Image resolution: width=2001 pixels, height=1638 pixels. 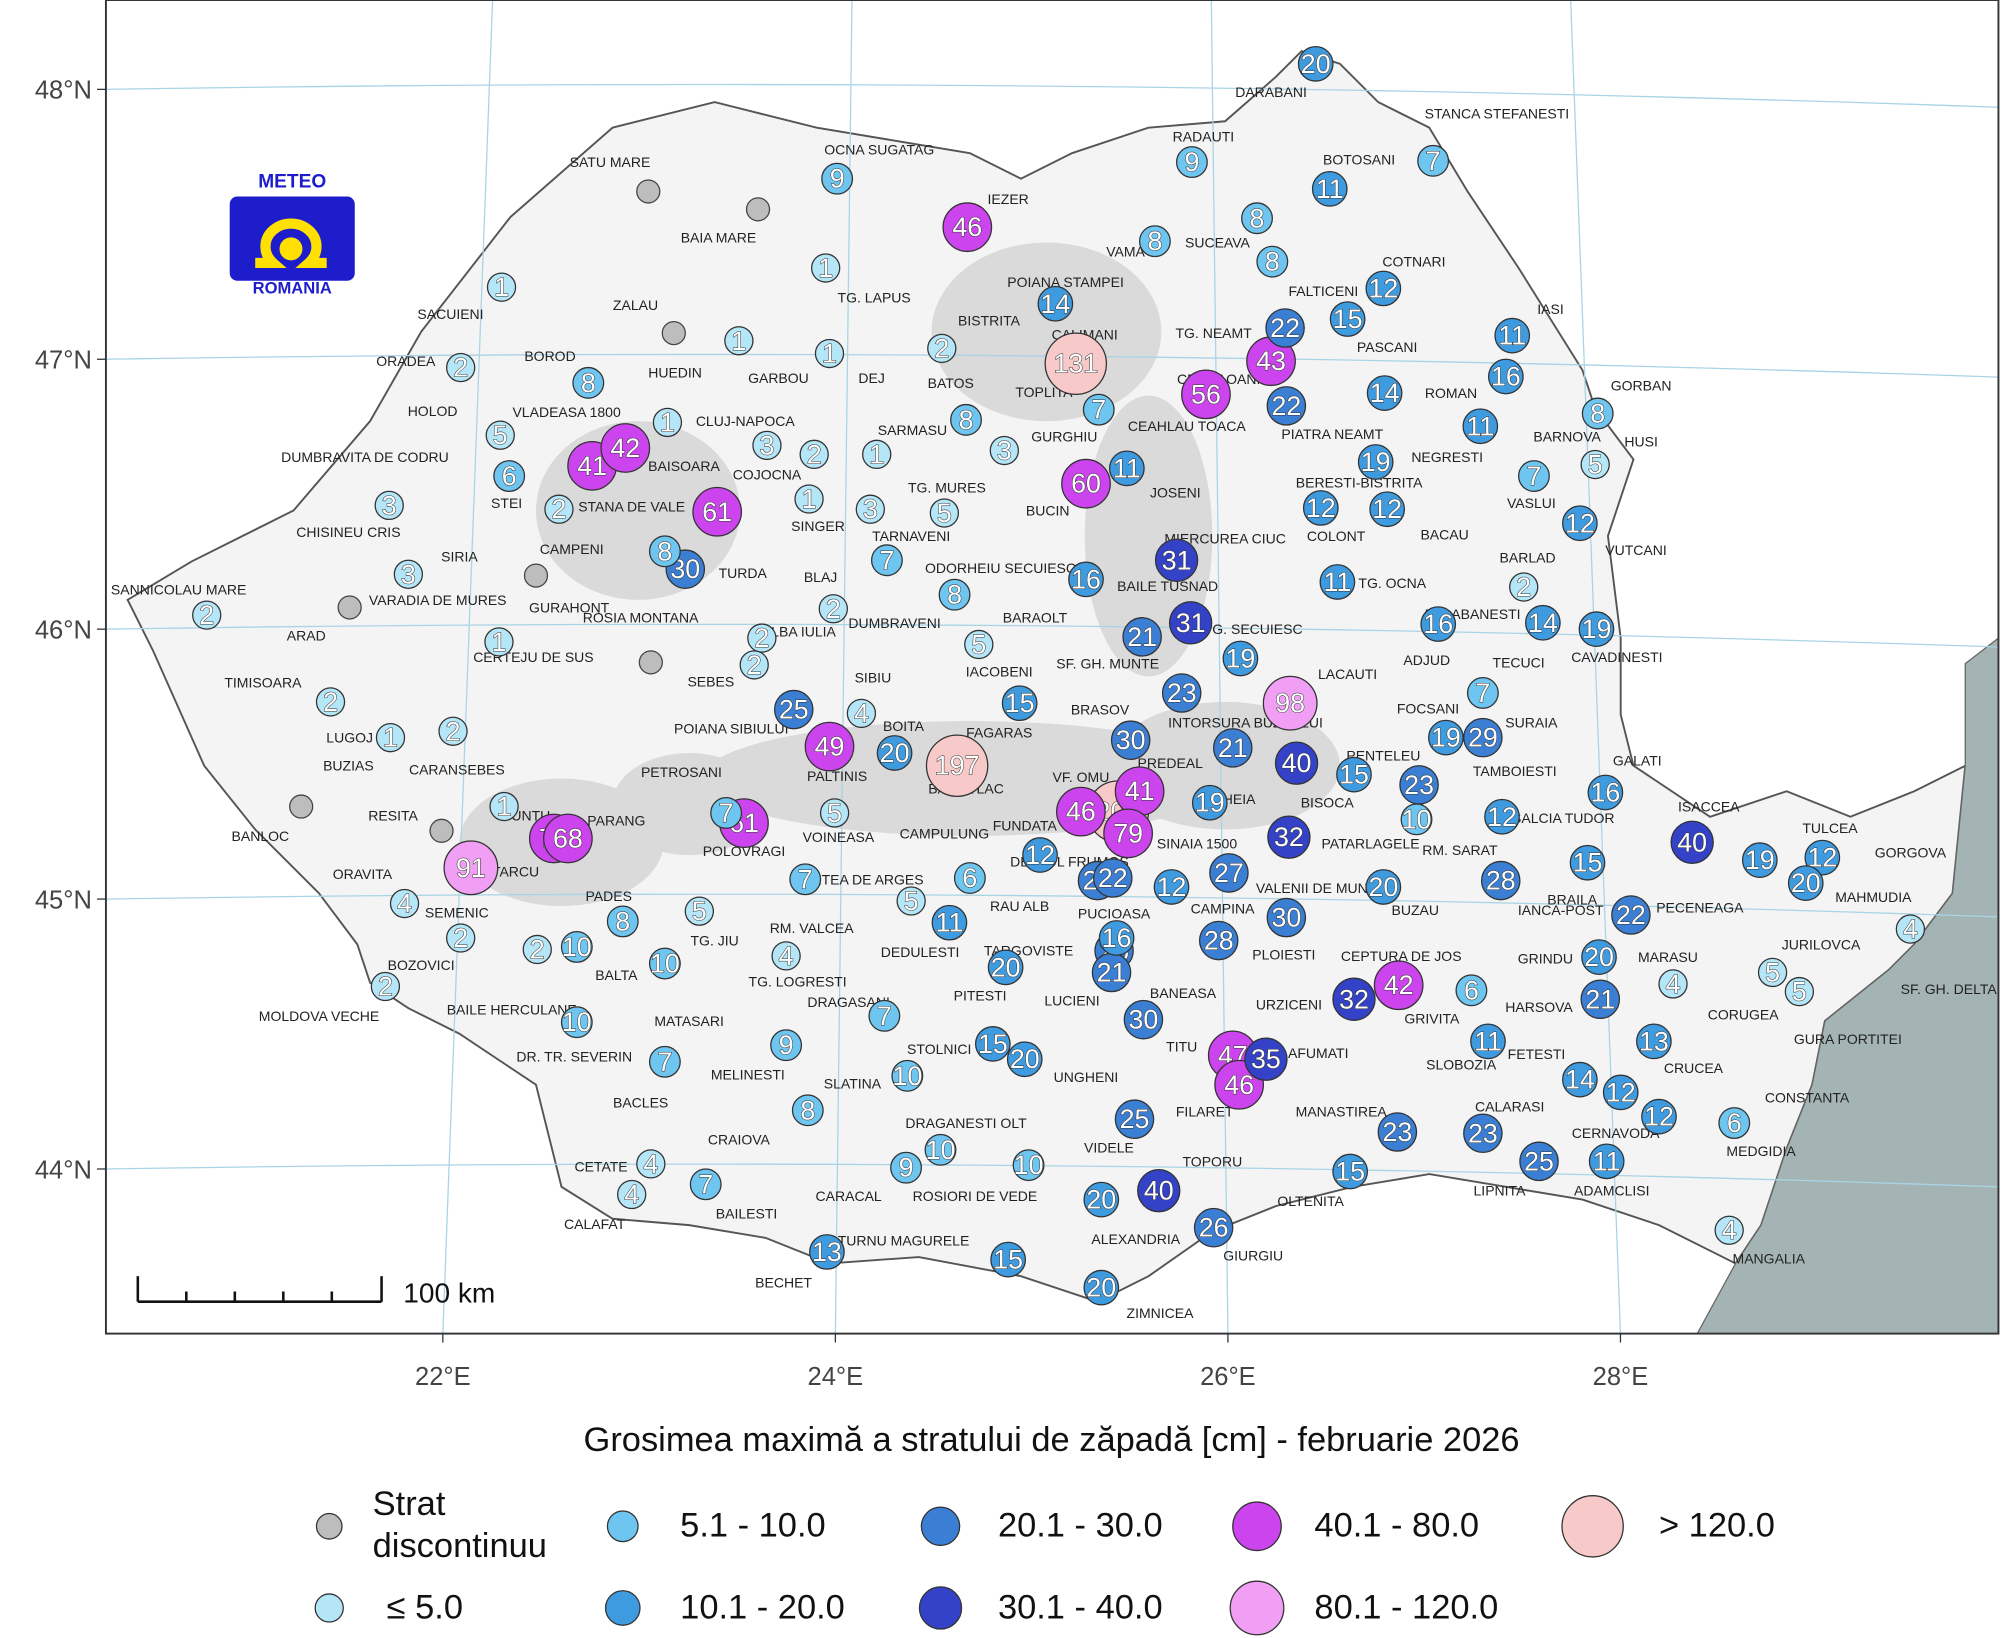 I want to click on station-value: 11, so click(x=1127, y=468).